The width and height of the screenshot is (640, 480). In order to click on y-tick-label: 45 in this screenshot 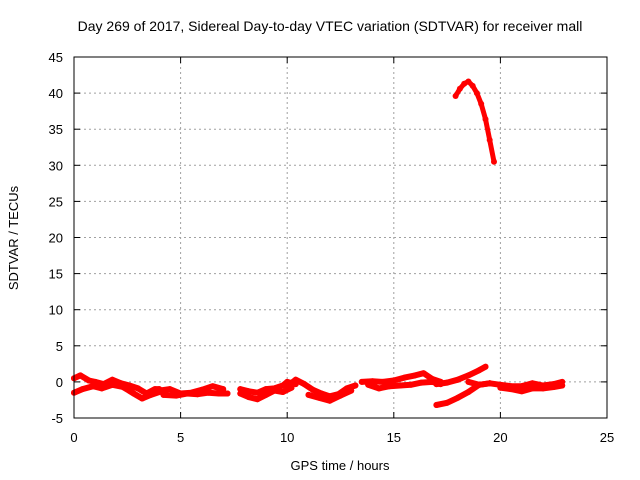, I will do `click(56, 57)`.